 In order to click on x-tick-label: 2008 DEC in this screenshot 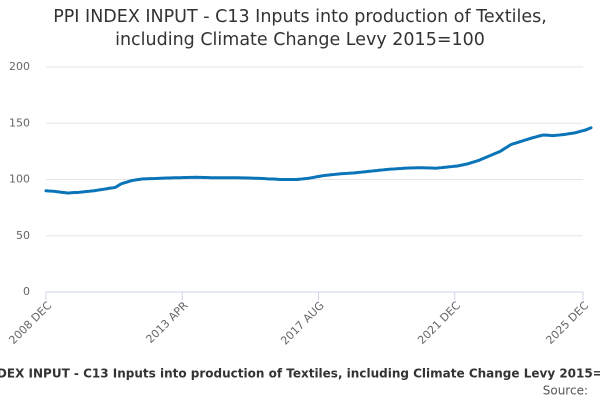, I will do `click(30, 323)`.